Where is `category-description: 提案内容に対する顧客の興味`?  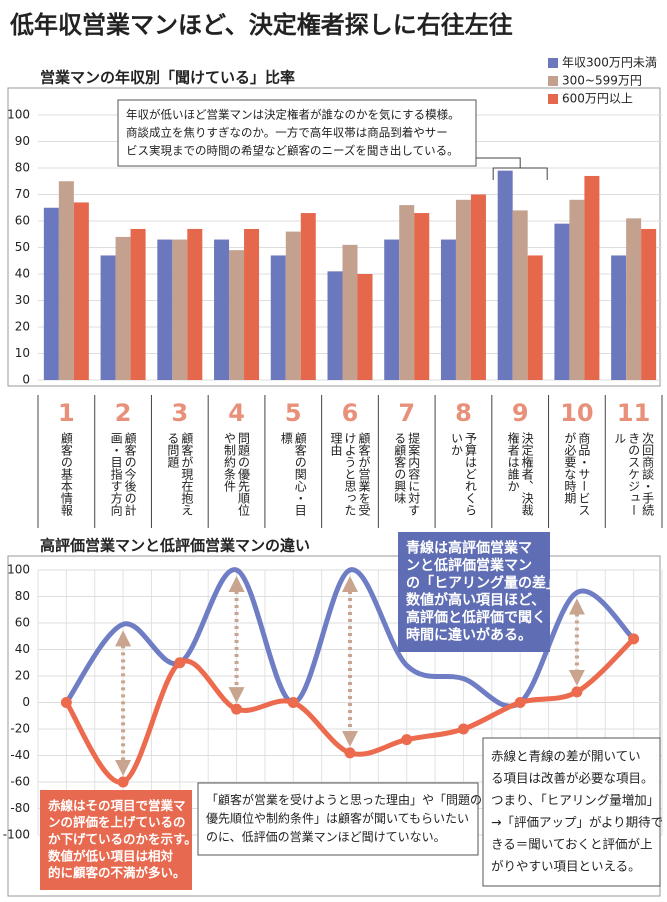 category-description: 提案内容に対する顧客の興味 is located at coordinates (406, 474).